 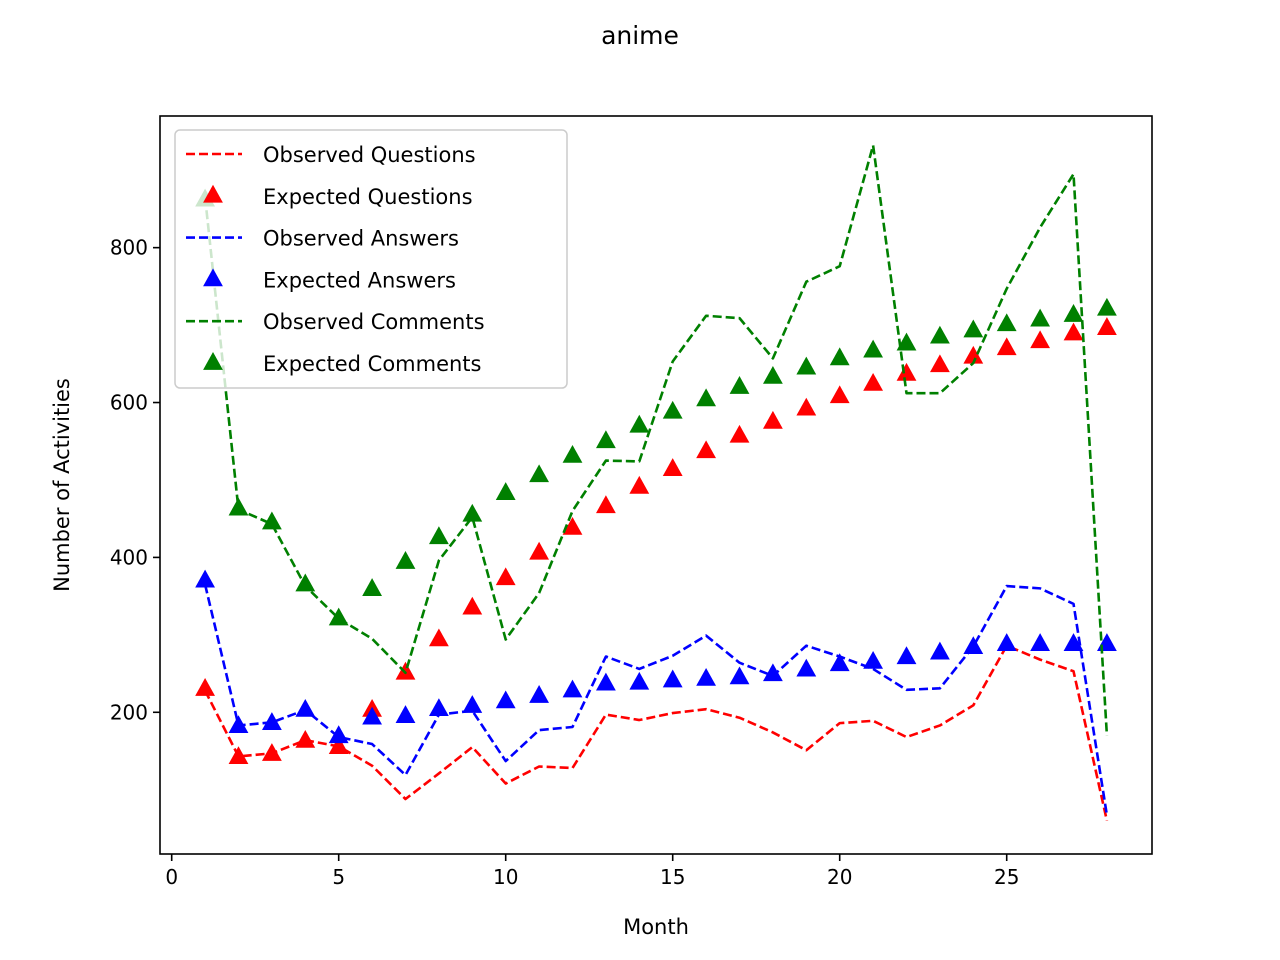 I want to click on legend-label: Expected Questions, so click(x=368, y=197).